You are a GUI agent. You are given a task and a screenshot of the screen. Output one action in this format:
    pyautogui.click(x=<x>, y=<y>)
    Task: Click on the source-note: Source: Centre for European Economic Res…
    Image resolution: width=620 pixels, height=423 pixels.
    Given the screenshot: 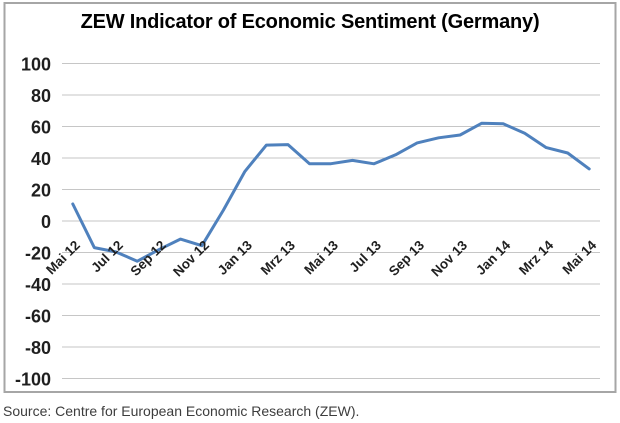 What is the action you would take?
    pyautogui.click(x=181, y=411)
    